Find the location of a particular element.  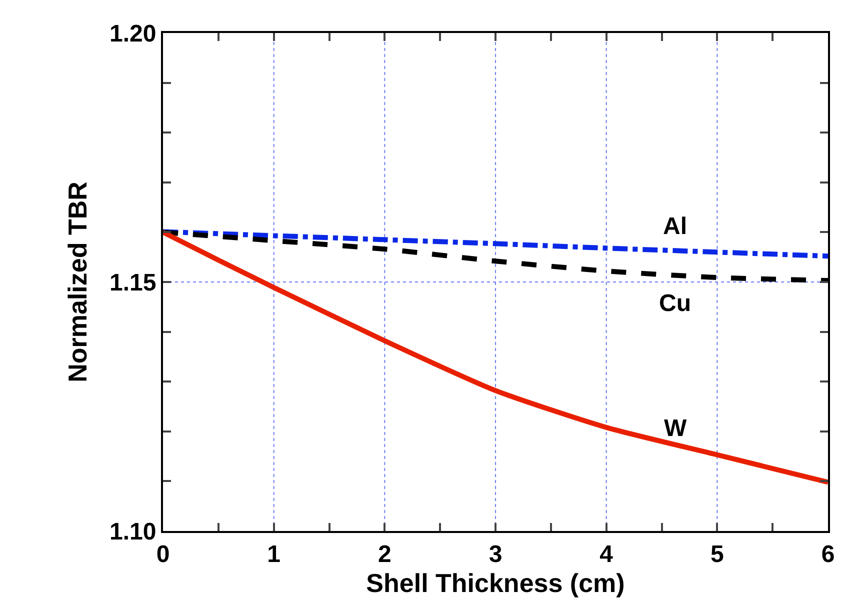

x-axis-title: Shell Thickness (cm) is located at coordinates (495, 583).